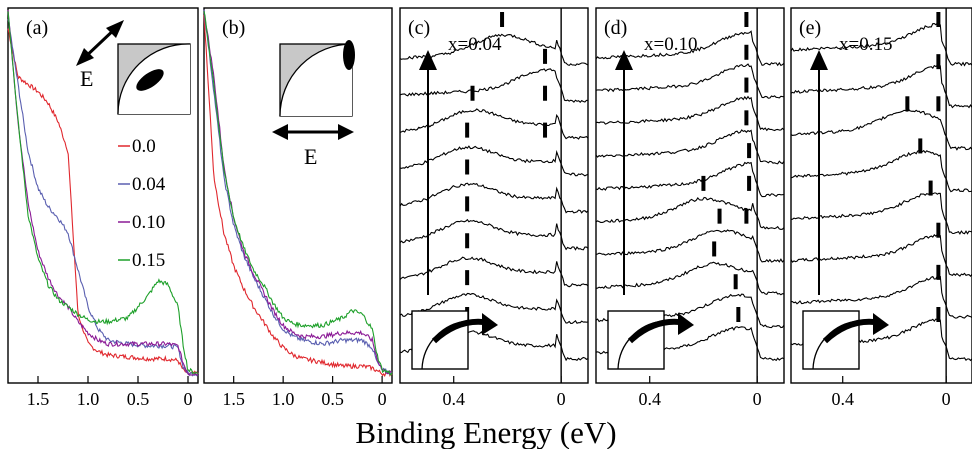  Describe the element at coordinates (37, 28) in the screenshot. I see `panel-label: (a)` at that location.